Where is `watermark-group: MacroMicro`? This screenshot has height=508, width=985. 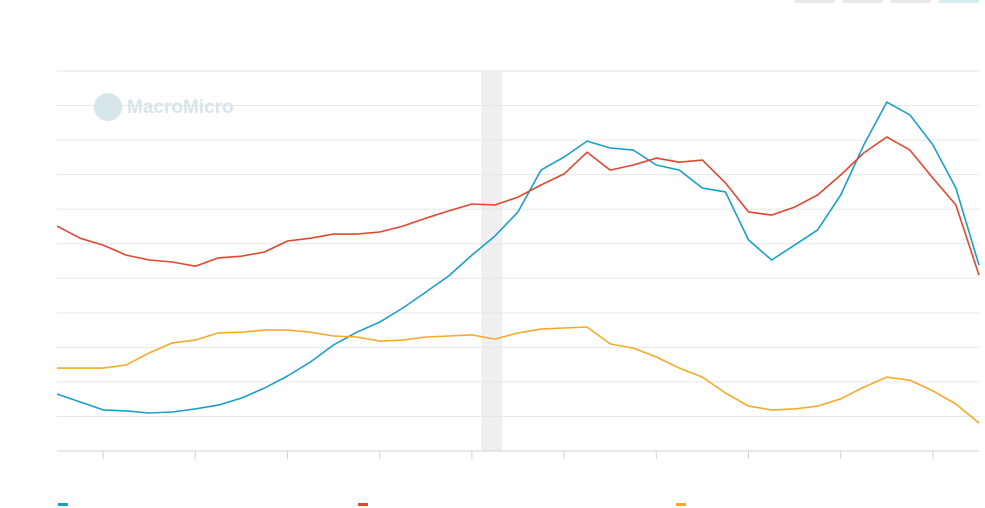
watermark-group: MacroMicro is located at coordinates (164, 107).